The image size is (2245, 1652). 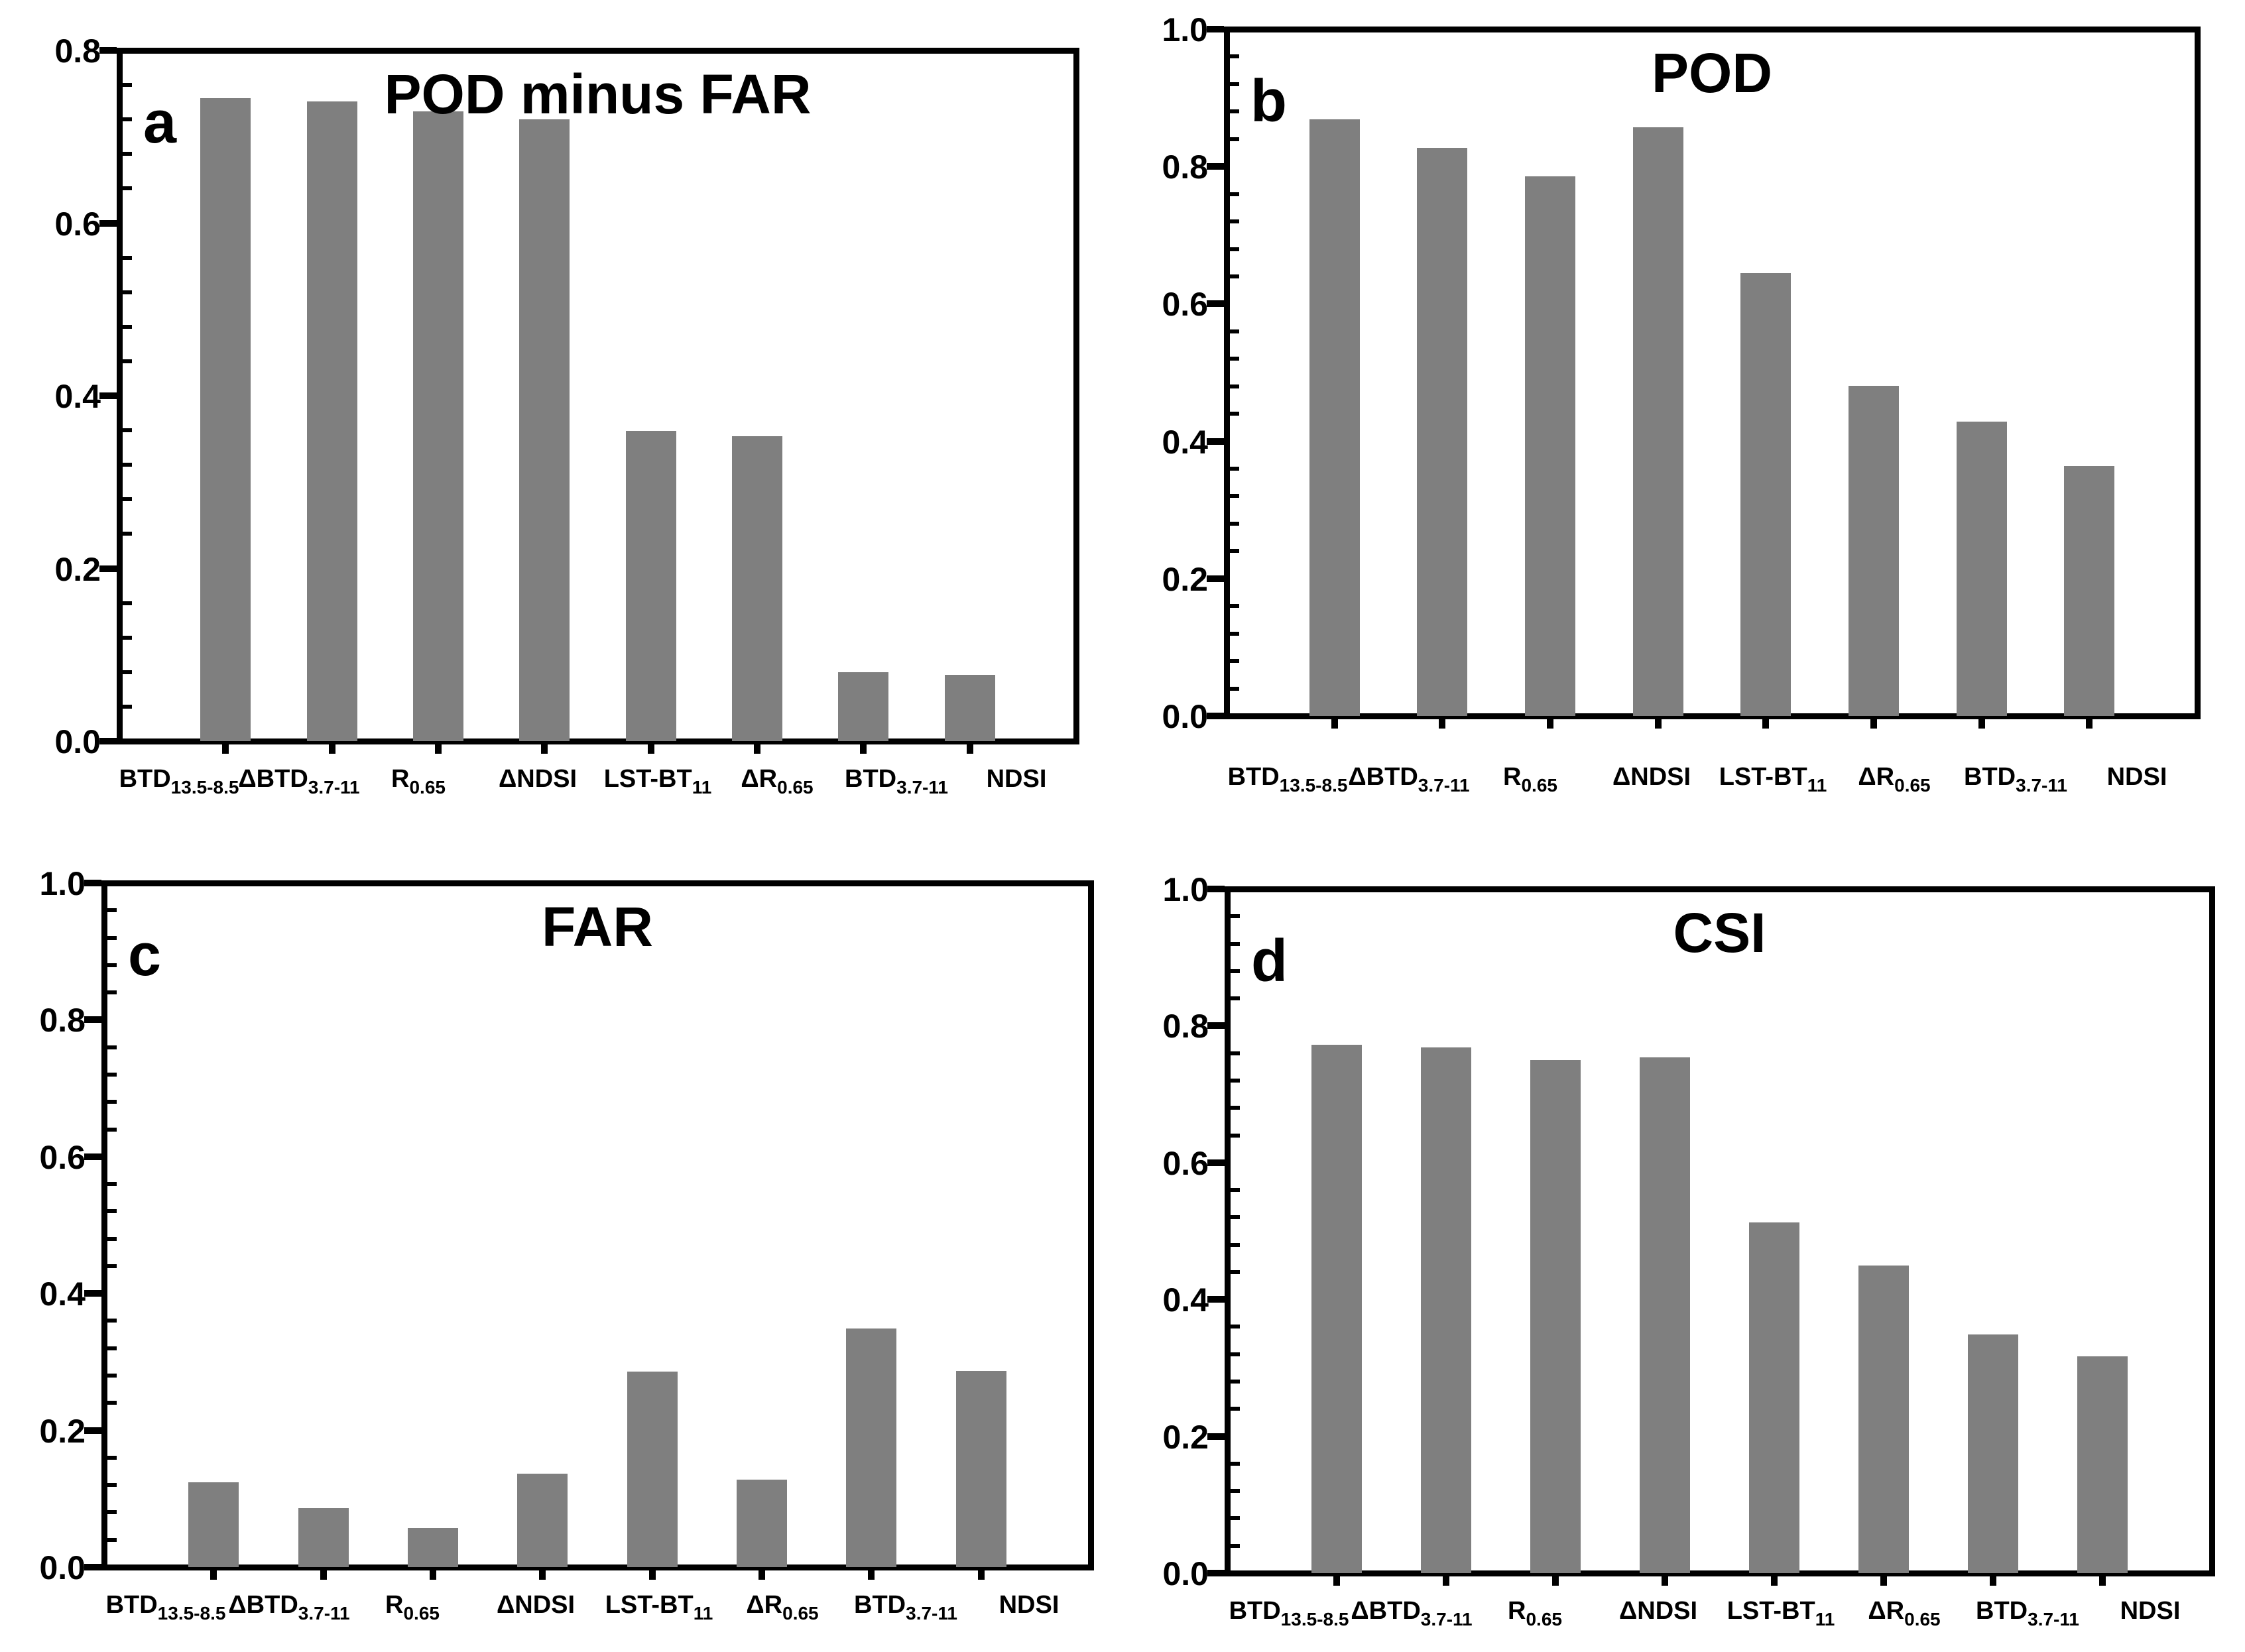 I want to click on x-category-label: BTD13.5-8.5, so click(x=1287, y=779).